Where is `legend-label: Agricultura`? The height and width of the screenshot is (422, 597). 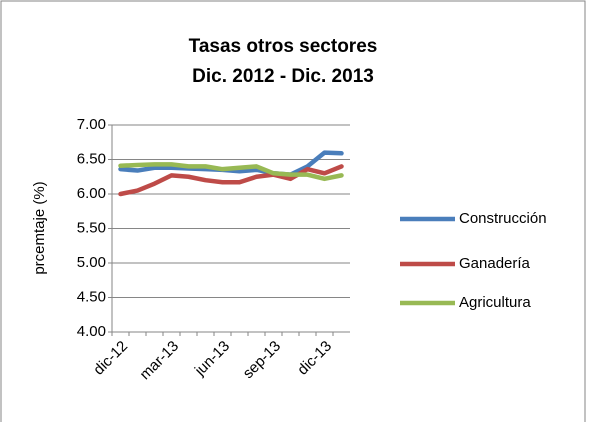 legend-label: Agricultura is located at coordinates (495, 302).